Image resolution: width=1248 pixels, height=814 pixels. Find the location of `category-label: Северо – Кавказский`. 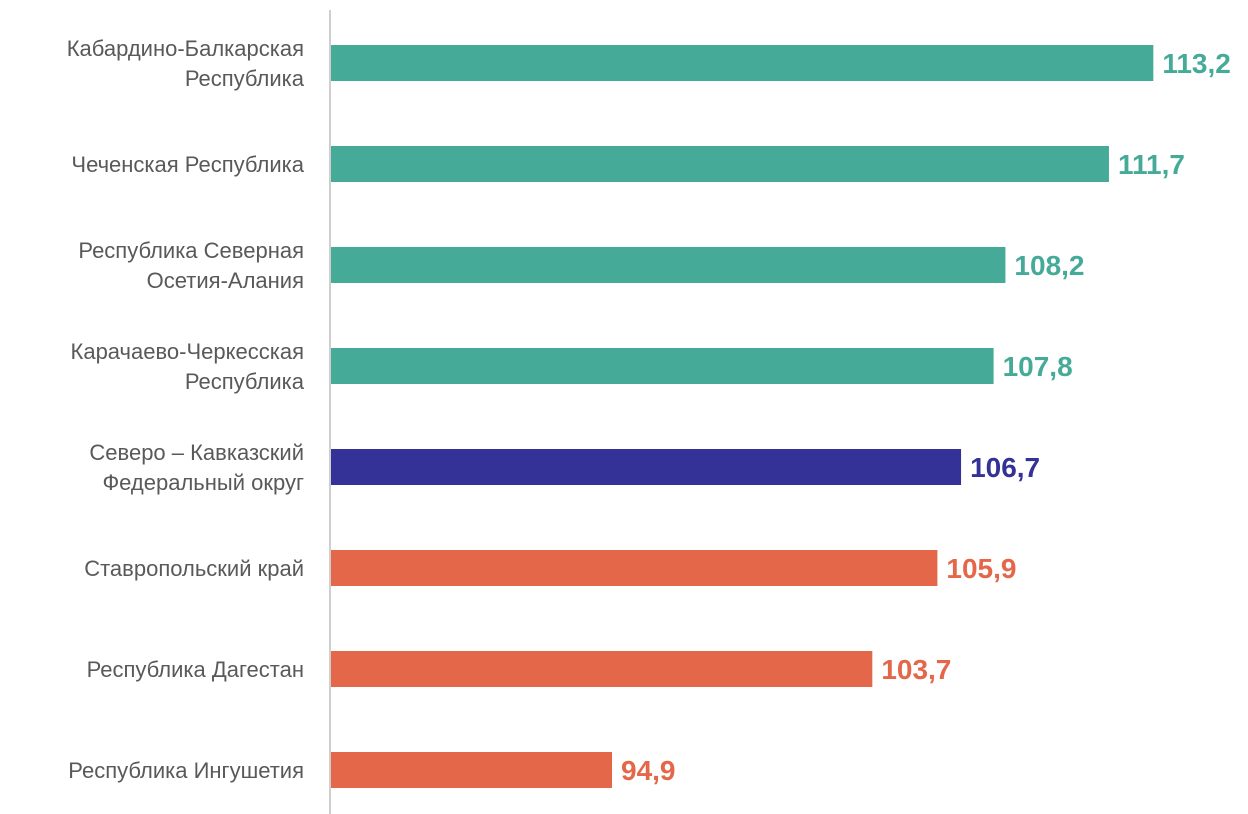

category-label: Северо – Кавказский is located at coordinates (196, 452).